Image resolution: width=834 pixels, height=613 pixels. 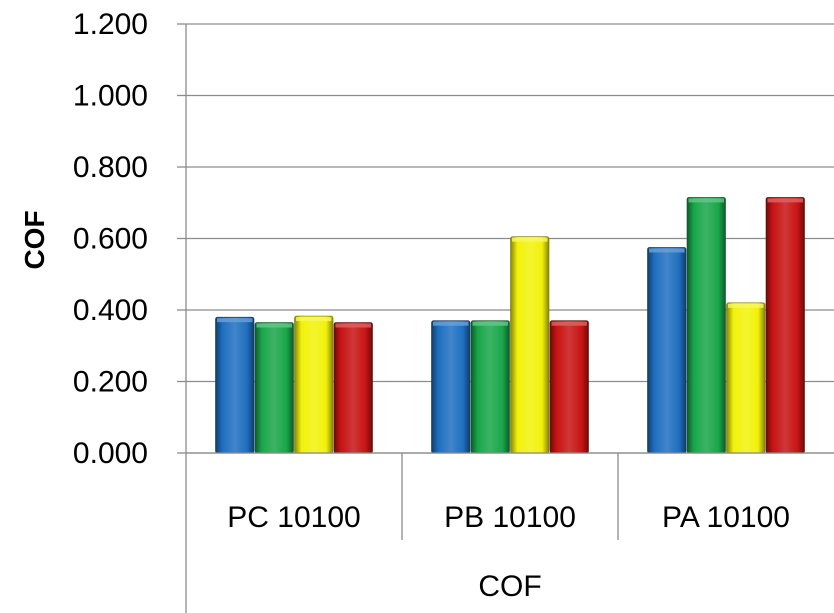 I want to click on category-label: PB 10100, so click(x=510, y=517).